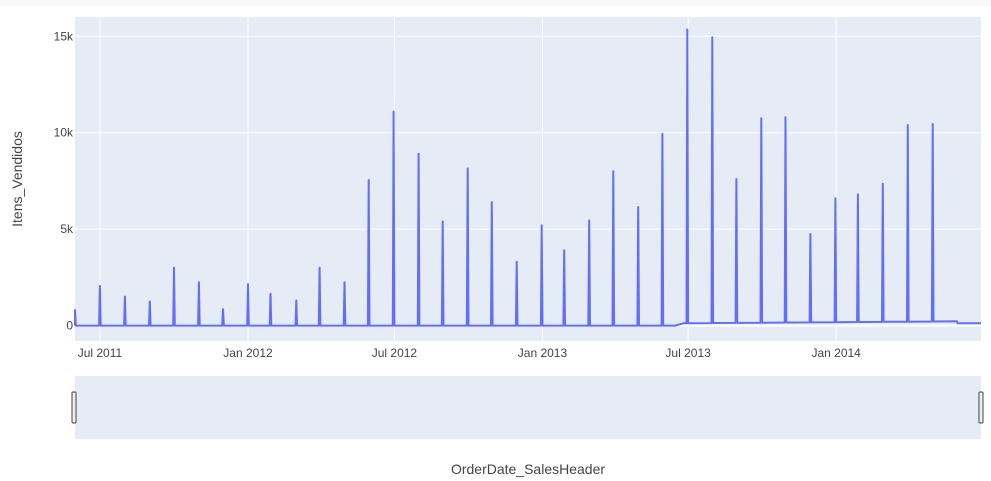  What do you see at coordinates (64, 133) in the screenshot?
I see `y-tick-label: 10k` at bounding box center [64, 133].